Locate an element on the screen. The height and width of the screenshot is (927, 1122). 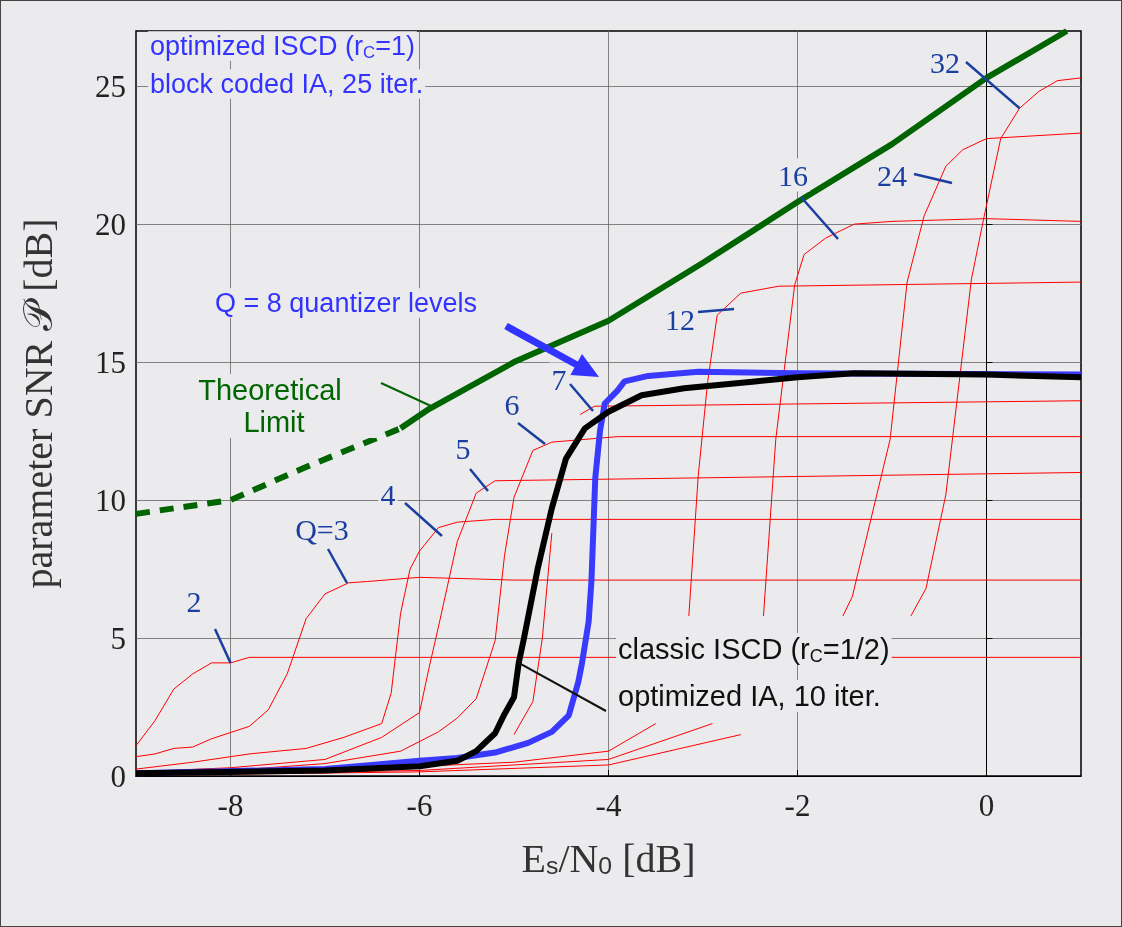
x-tick-label: 0 is located at coordinates (986, 805).